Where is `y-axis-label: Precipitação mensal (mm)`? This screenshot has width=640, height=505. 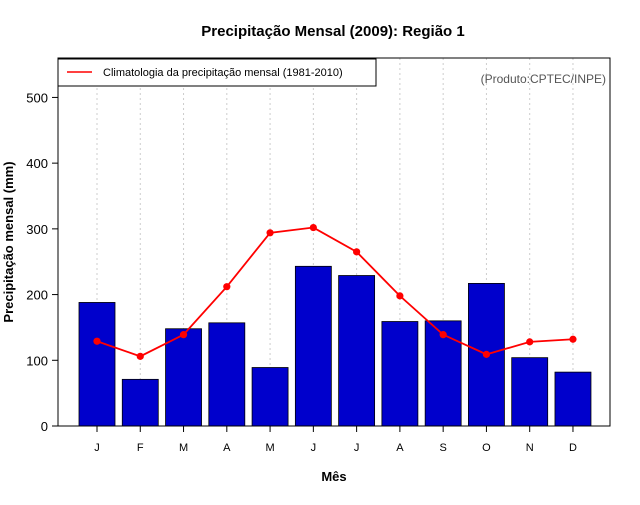 y-axis-label: Precipitação mensal (mm) is located at coordinates (8, 241).